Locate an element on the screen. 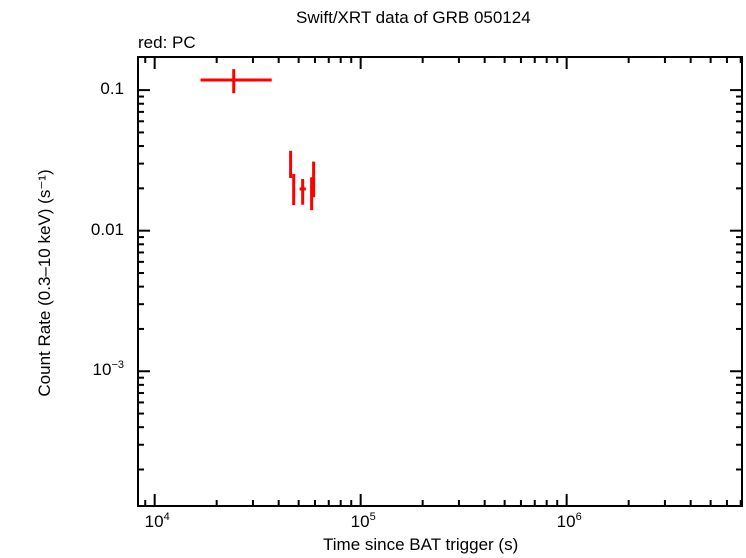 The width and height of the screenshot is (746, 558). data-series-pc is located at coordinates (258, 140).